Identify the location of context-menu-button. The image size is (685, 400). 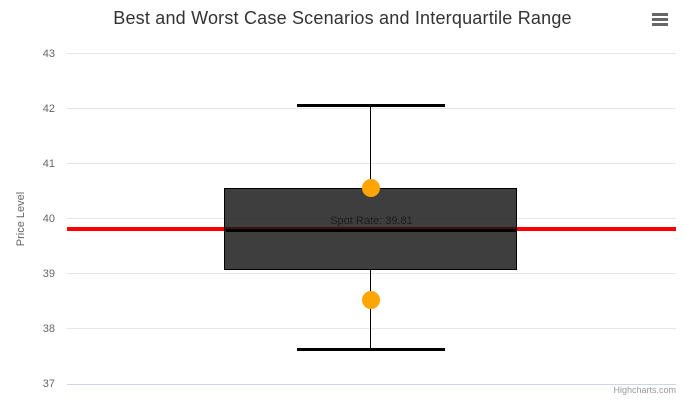
(660, 19).